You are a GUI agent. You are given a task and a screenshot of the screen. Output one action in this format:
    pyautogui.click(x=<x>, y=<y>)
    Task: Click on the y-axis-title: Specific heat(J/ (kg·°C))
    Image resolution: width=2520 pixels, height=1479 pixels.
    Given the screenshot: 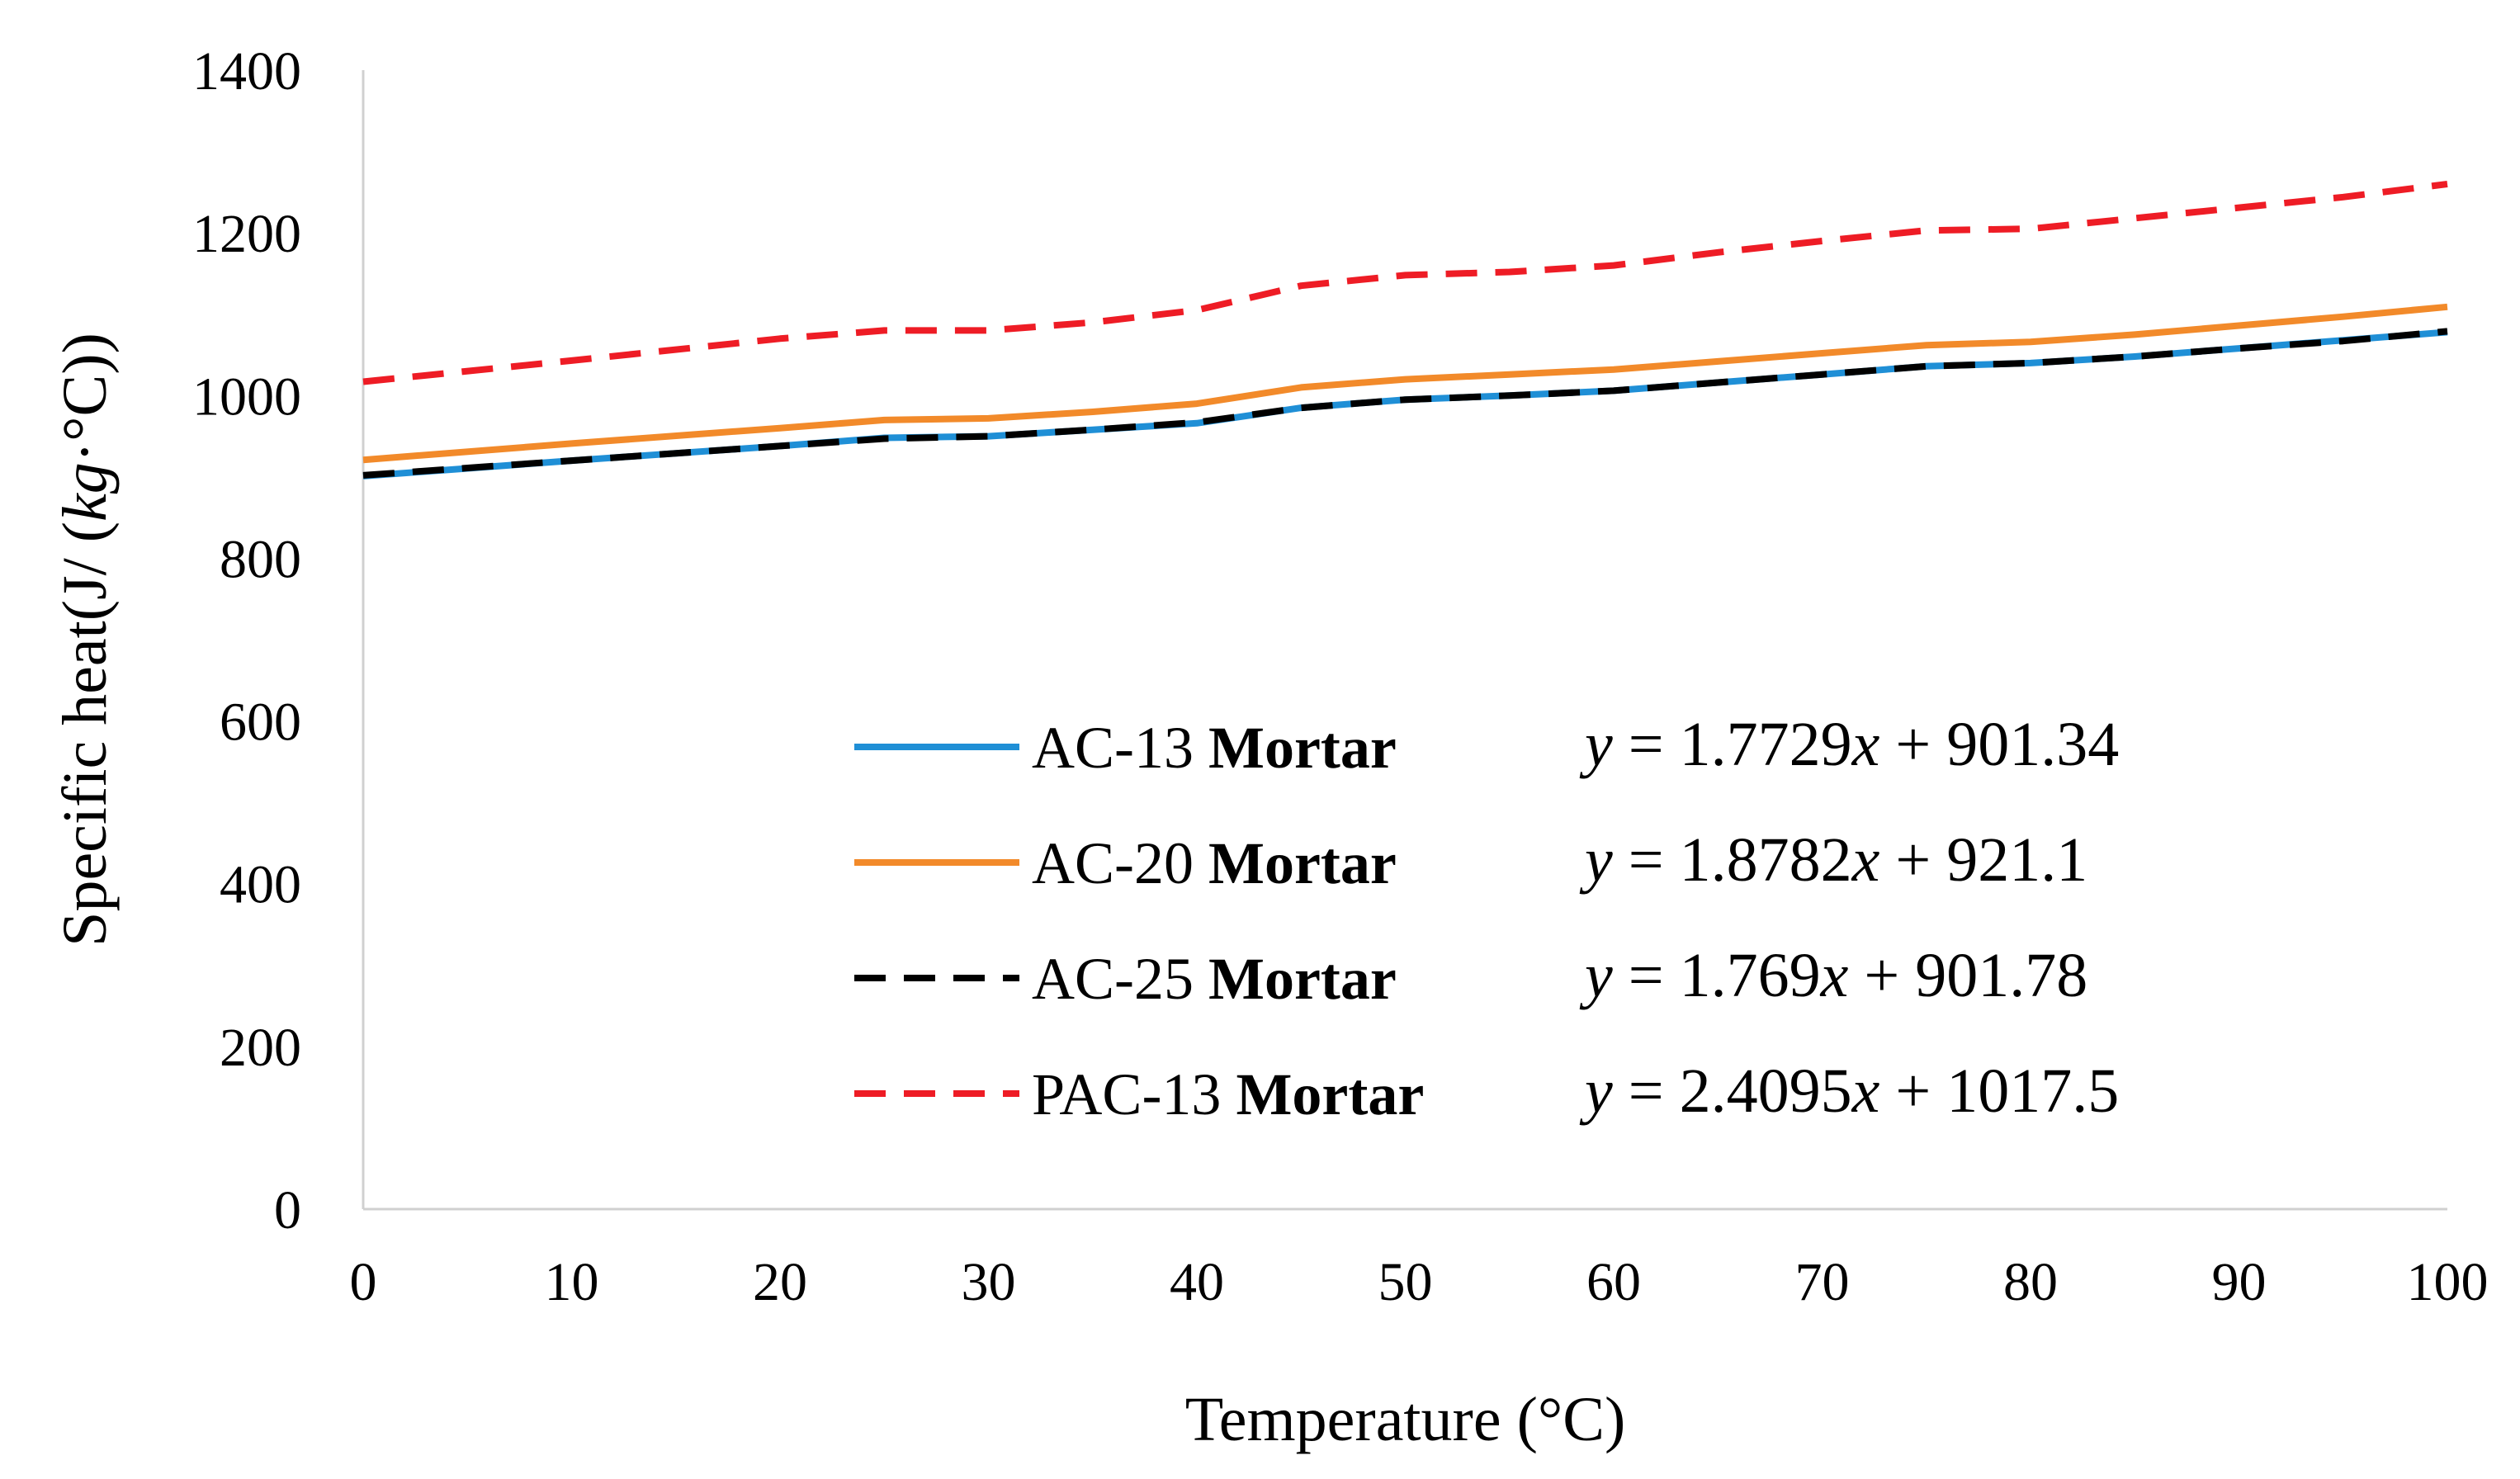 What is the action you would take?
    pyautogui.click(x=85, y=640)
    